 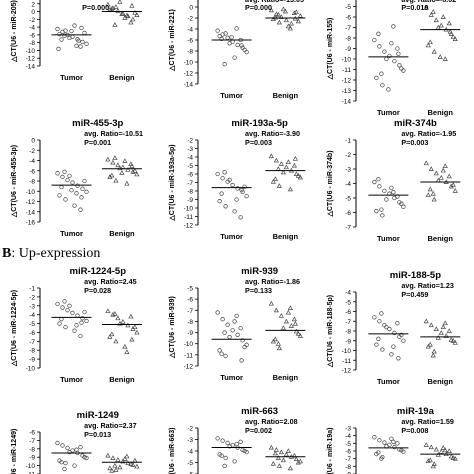 What do you see at coordinates (14, 328) in the screenshot?
I see `y-axis-label: △CT(U6 - miR-1224-5p)` at bounding box center [14, 328].